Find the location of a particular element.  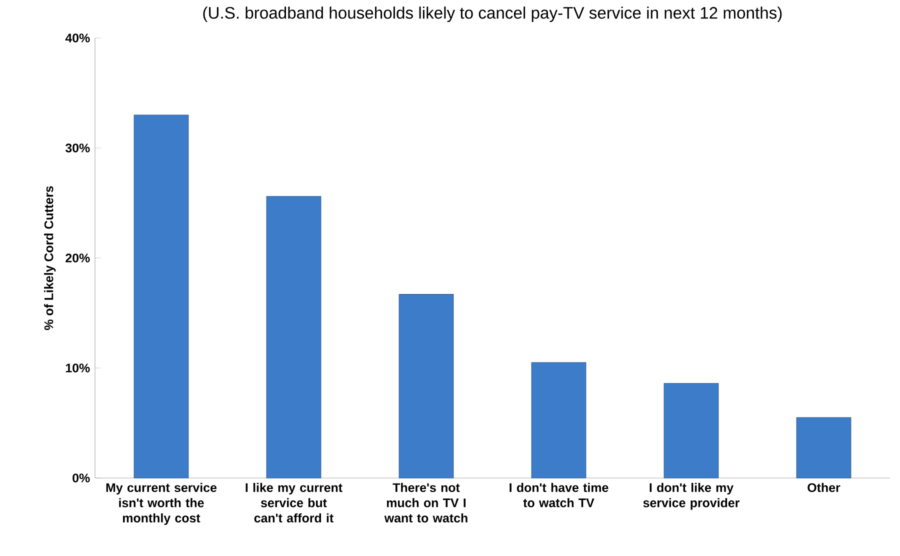

x-tick-label: There's not much on TV I want to watch is located at coordinates (426, 502).